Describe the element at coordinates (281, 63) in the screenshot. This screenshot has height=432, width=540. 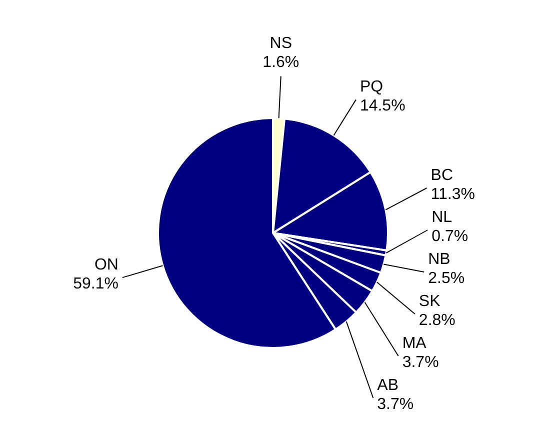
I see `data-label: 1.6%` at that location.